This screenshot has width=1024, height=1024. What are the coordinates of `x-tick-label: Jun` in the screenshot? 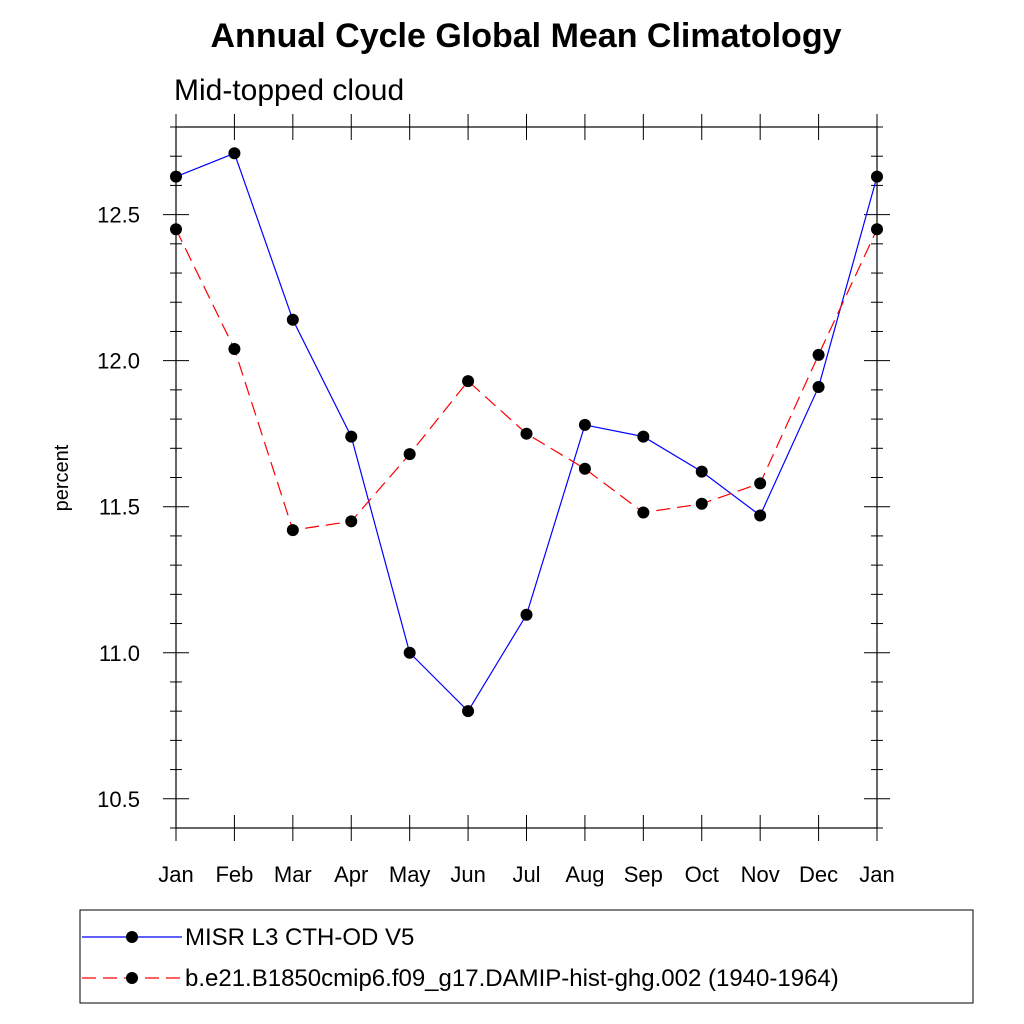 It's located at (467, 874).